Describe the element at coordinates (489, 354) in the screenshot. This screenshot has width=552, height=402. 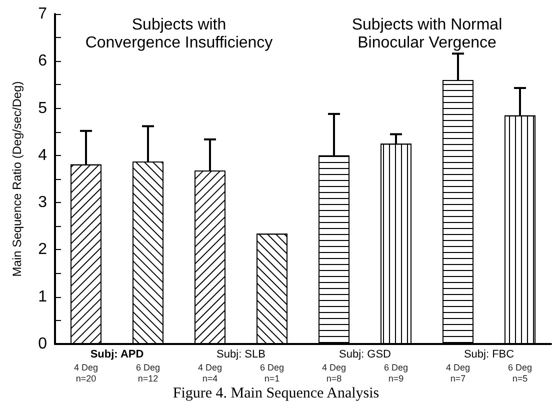
I see `text: Subj: FBC` at that location.